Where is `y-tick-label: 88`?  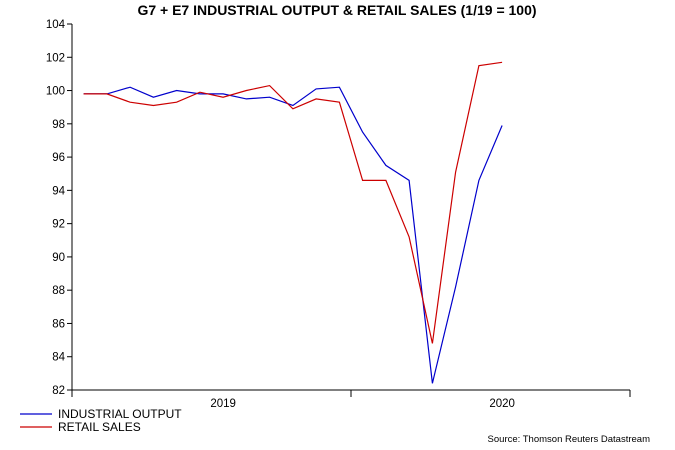
y-tick-label: 88 is located at coordinates (58, 291).